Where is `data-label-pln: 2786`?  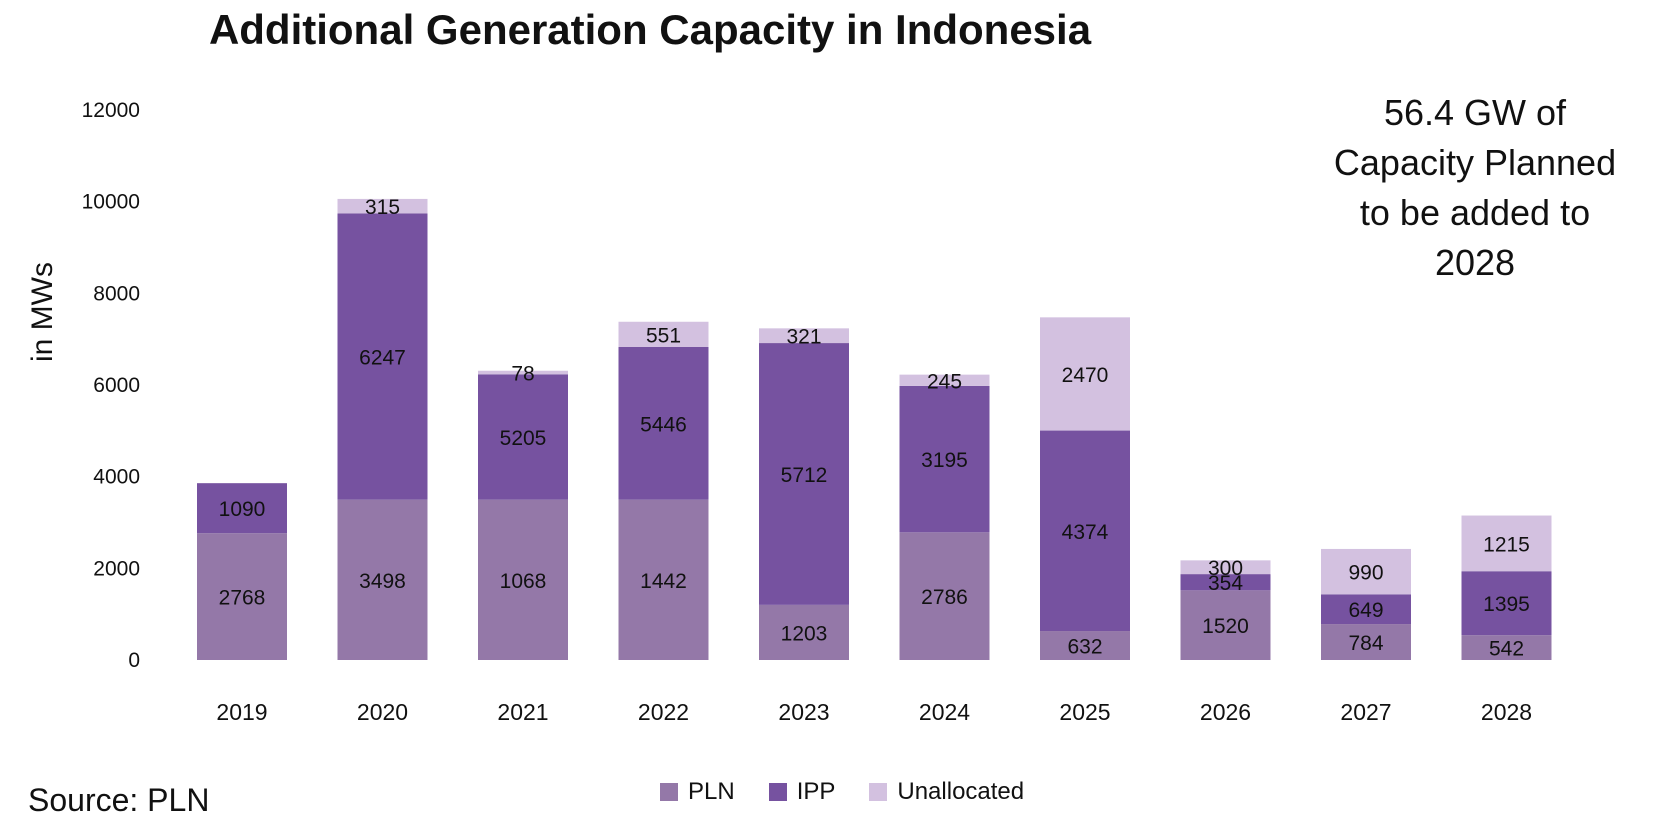
data-label-pln: 2786 is located at coordinates (944, 597).